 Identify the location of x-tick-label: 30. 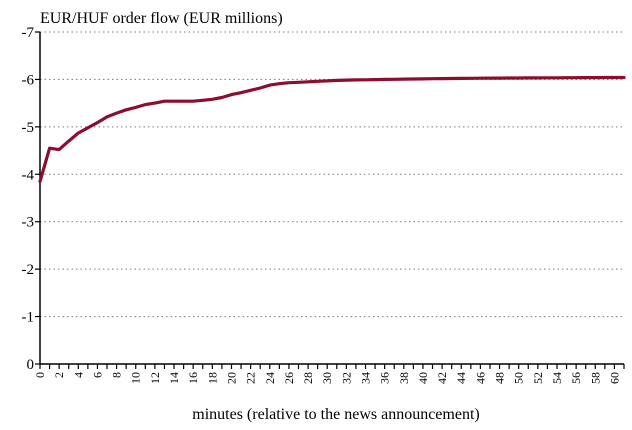
(327, 378).